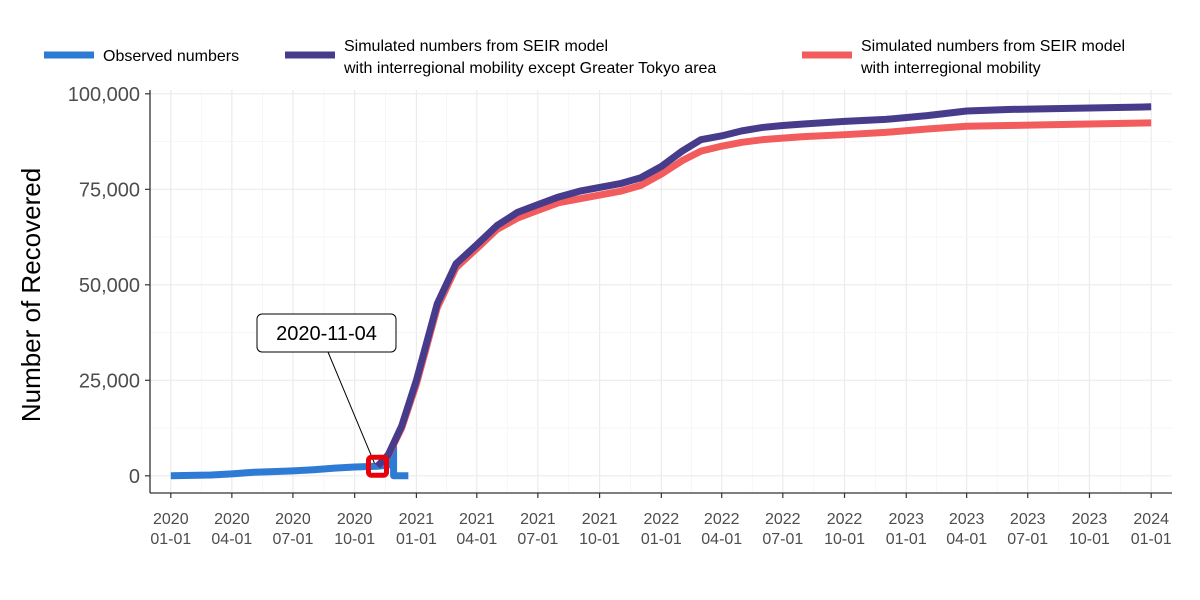  Describe the element at coordinates (171, 56) in the screenshot. I see `legend-label-observed: Observed numbers` at that location.